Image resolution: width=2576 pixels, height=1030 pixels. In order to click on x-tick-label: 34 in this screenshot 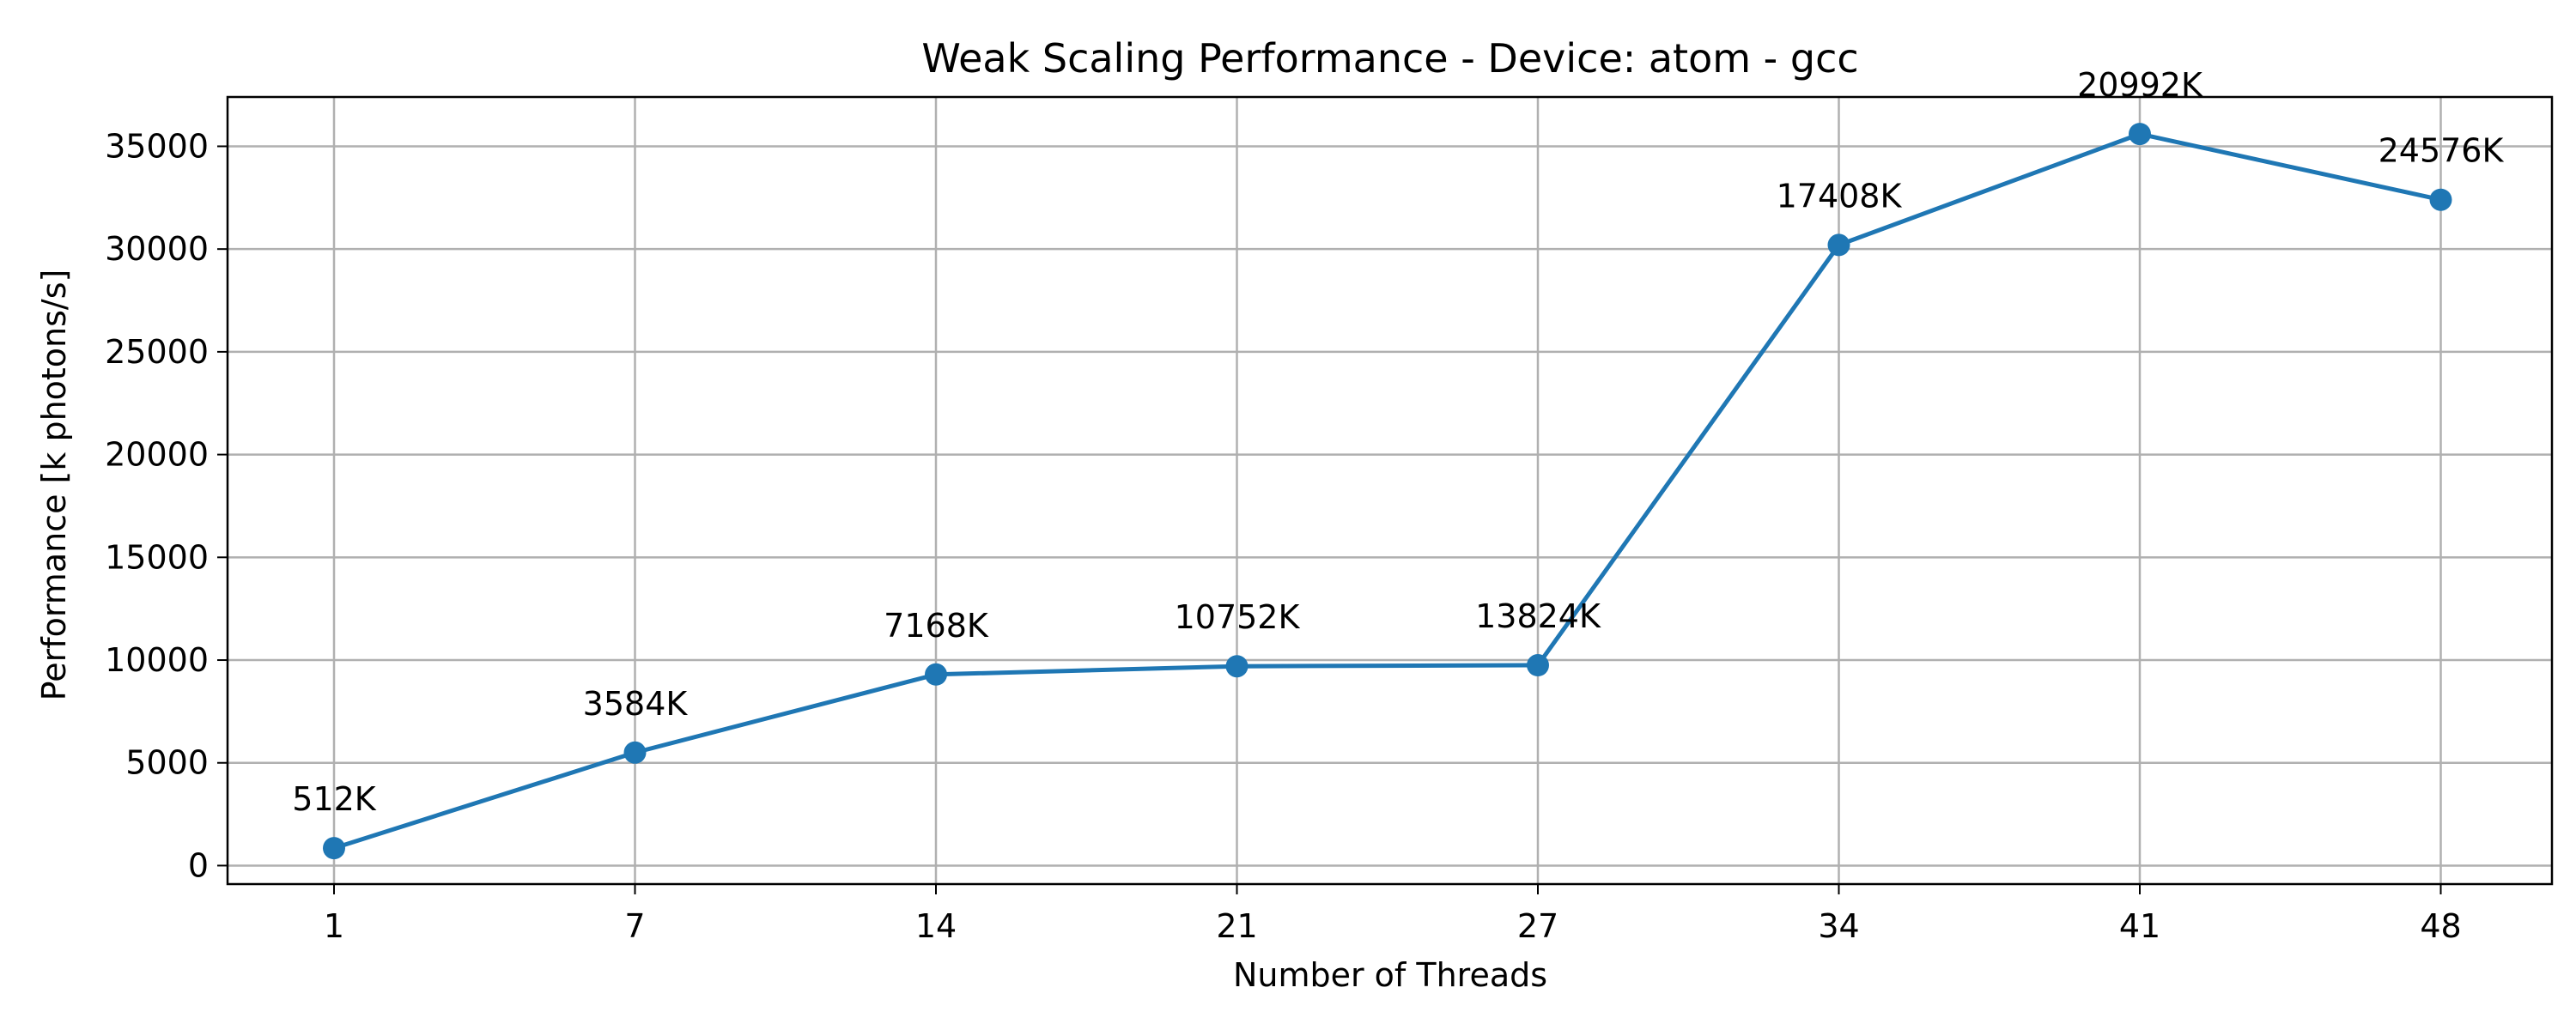, I will do `click(1838, 926)`.